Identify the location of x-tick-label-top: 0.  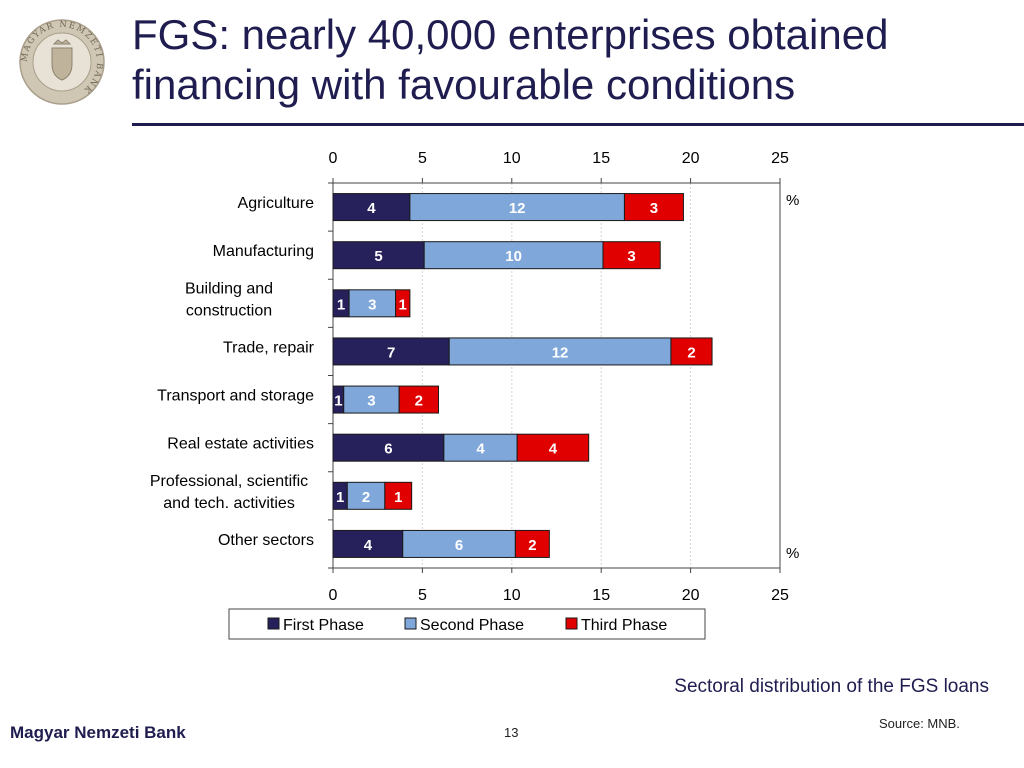
(333, 158).